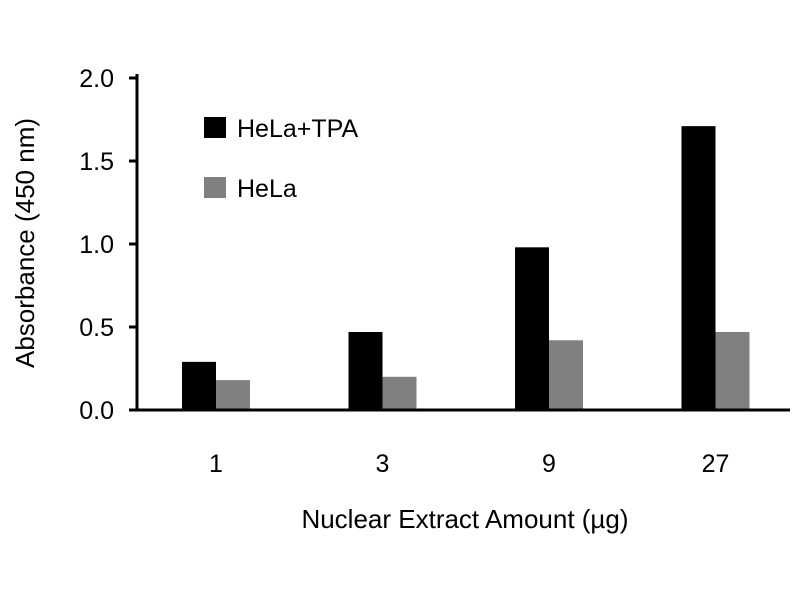 The image size is (800, 600). What do you see at coordinates (215, 127) in the screenshot?
I see `legend-swatch-hela-tpa` at bounding box center [215, 127].